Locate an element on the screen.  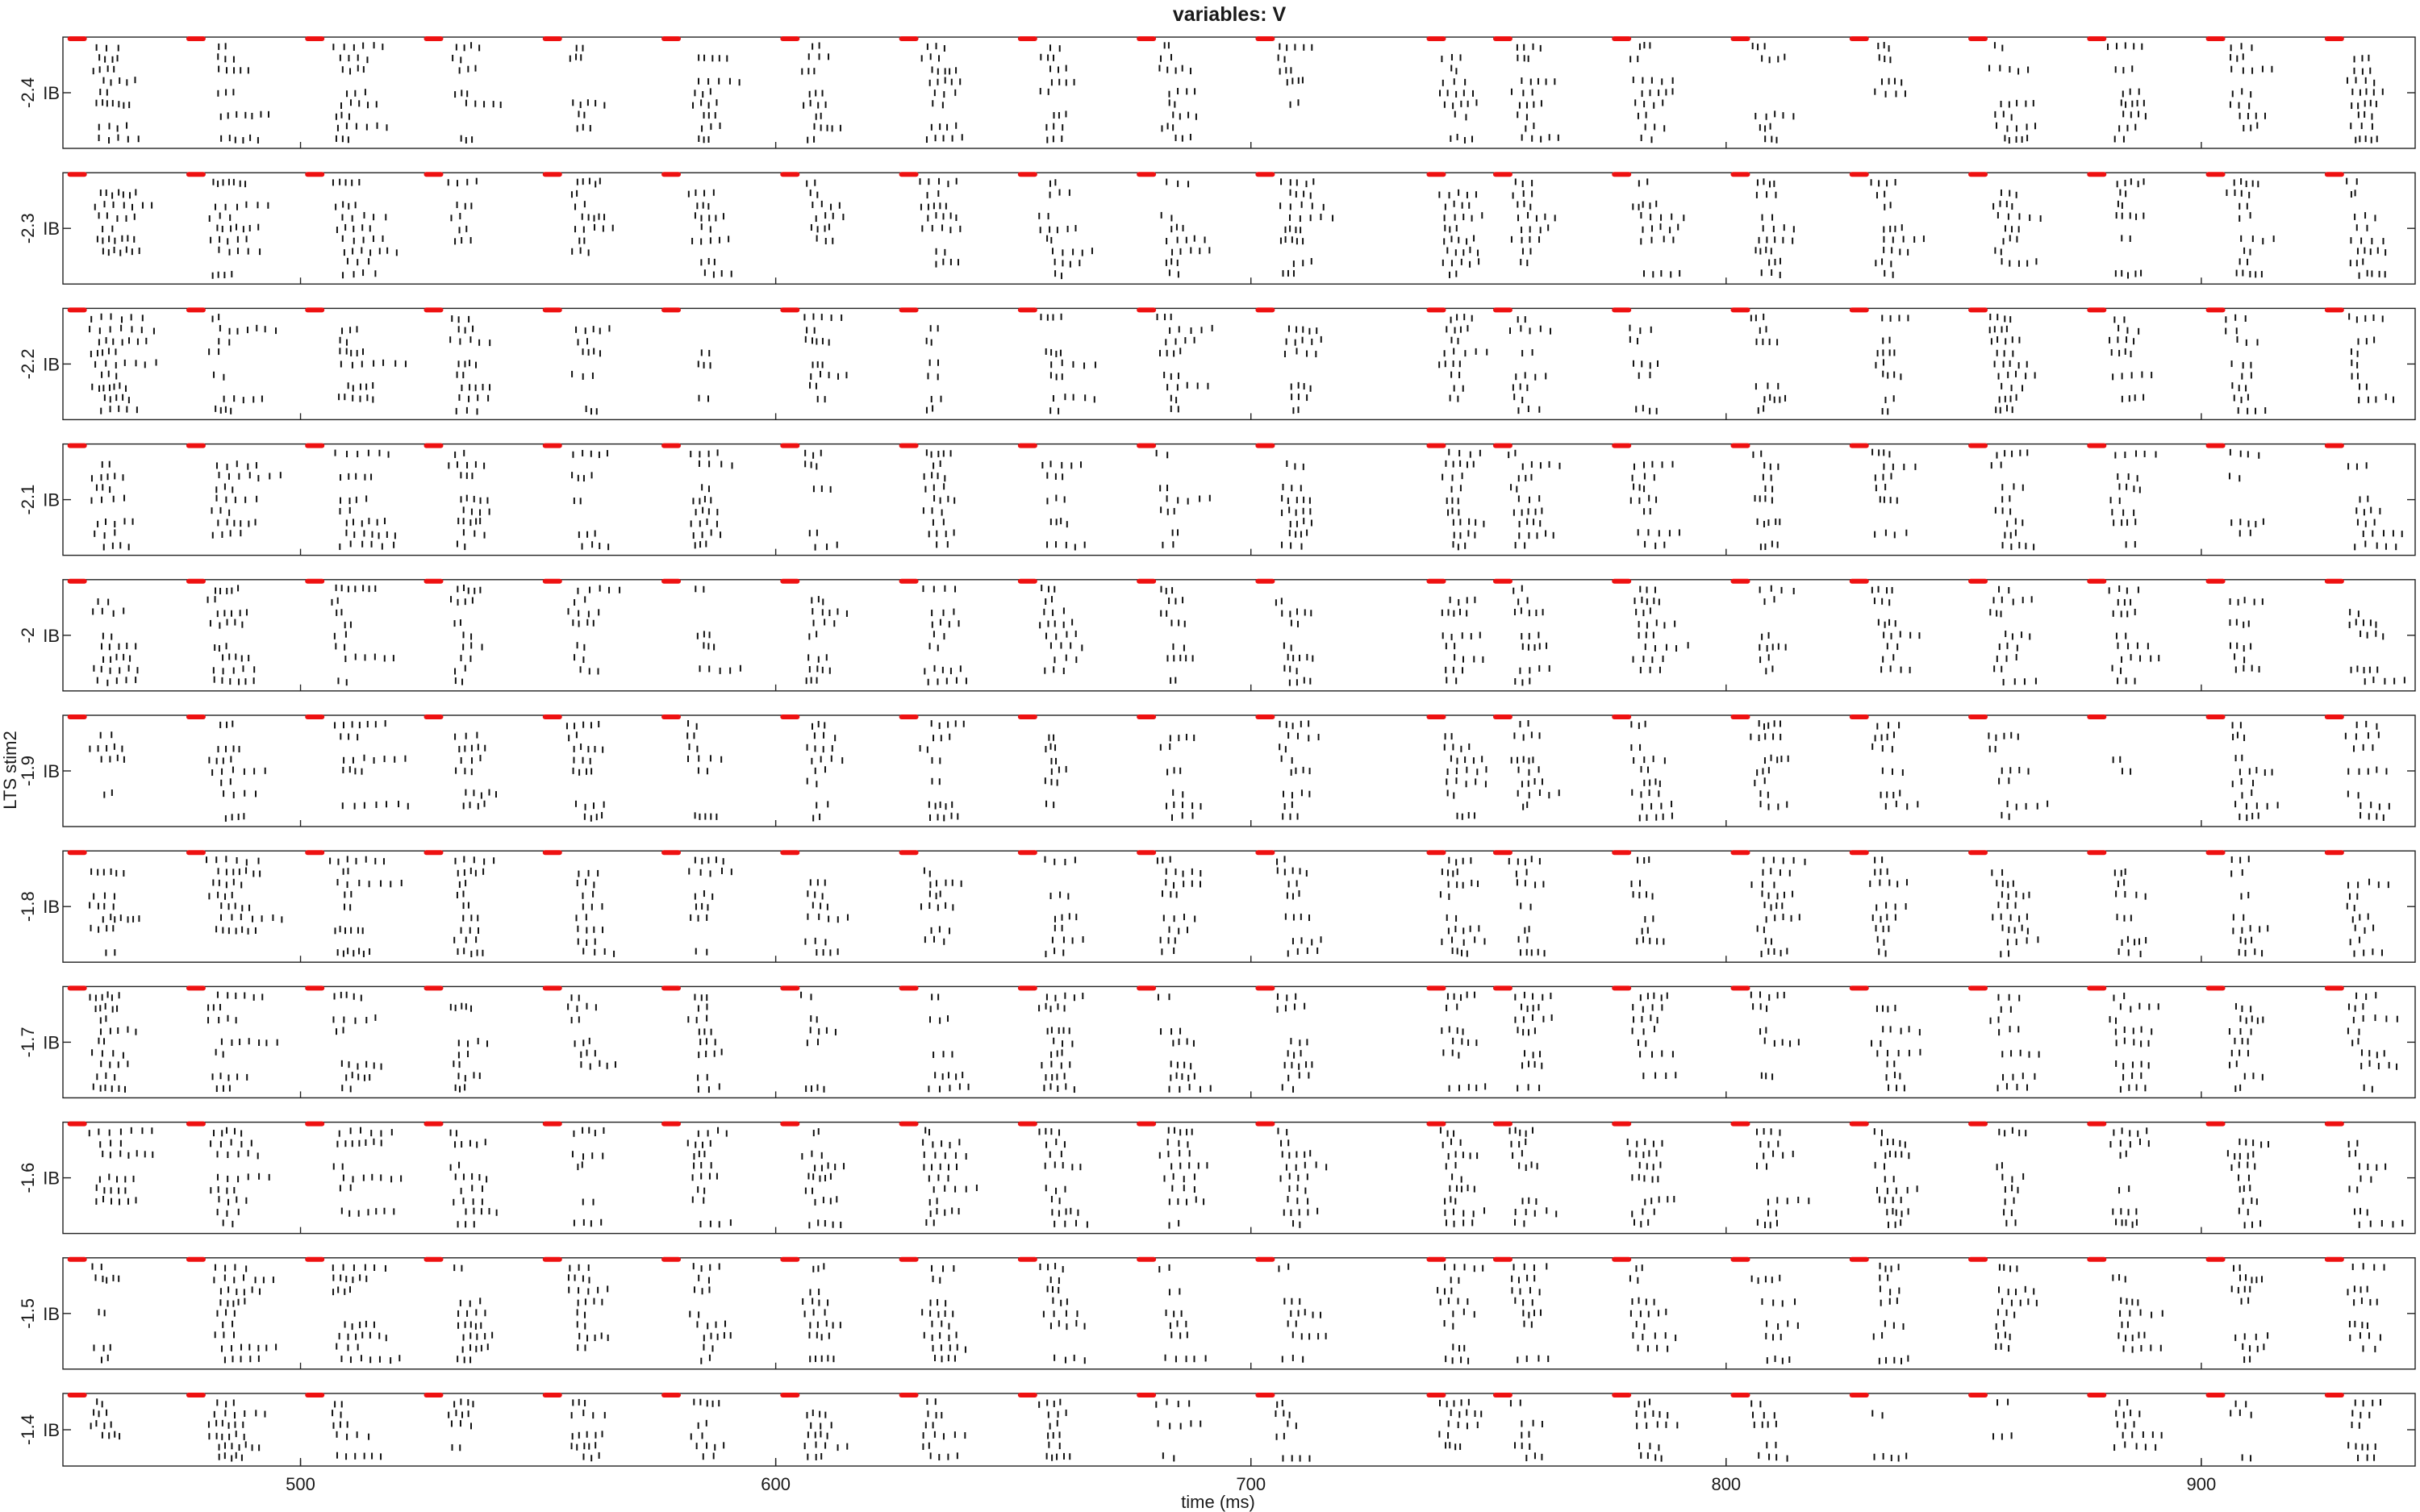
panel-param-label: -2 is located at coordinates (28, 635).